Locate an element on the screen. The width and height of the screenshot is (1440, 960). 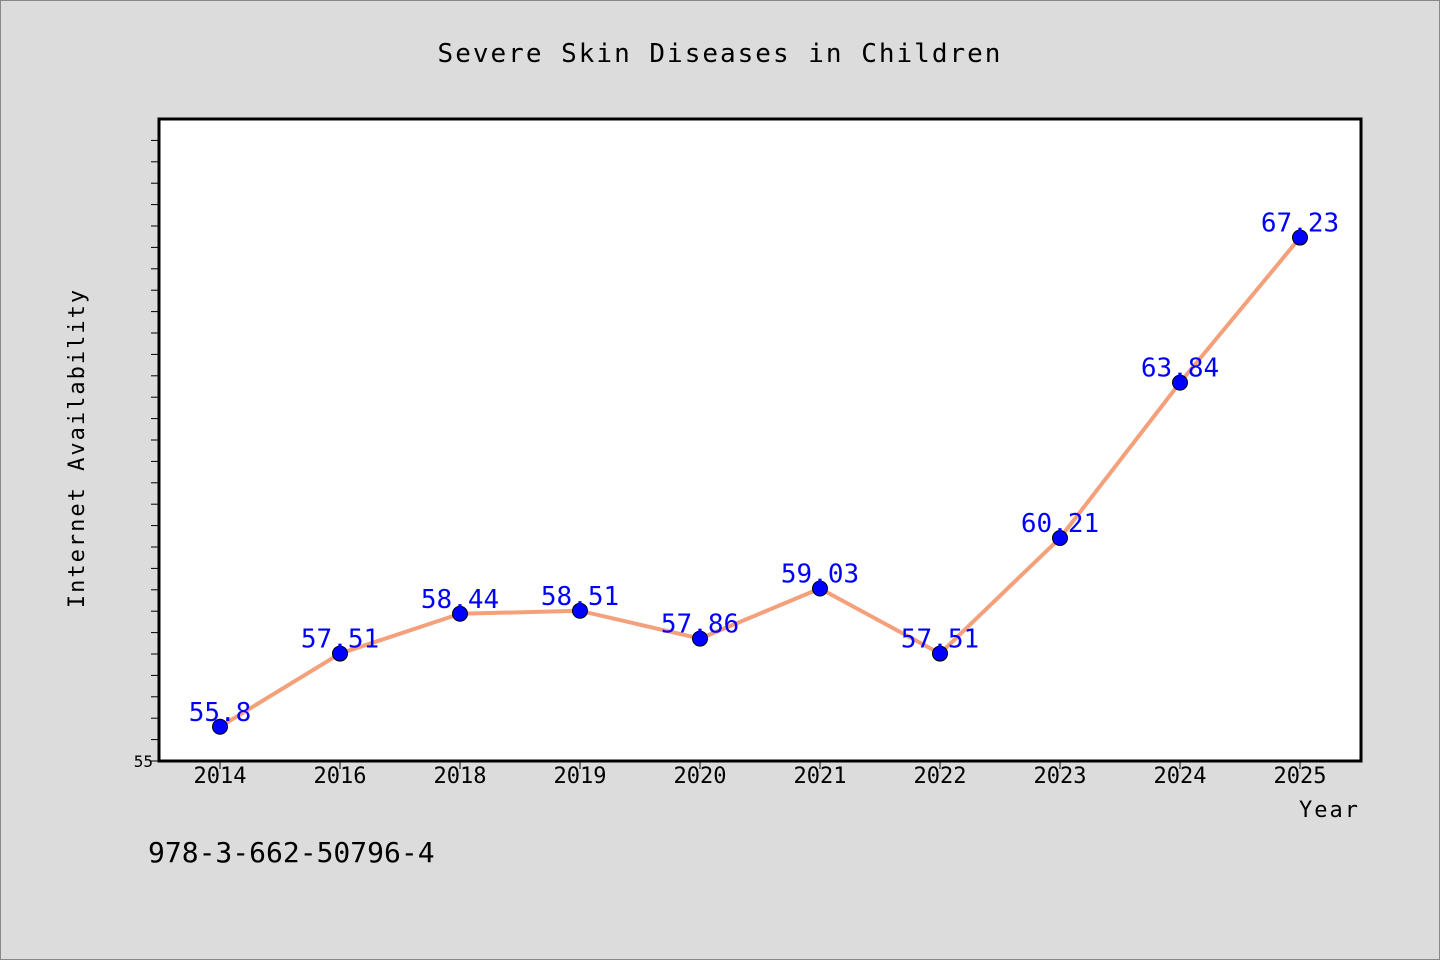
data-label: 63.84 is located at coordinates (1180, 369).